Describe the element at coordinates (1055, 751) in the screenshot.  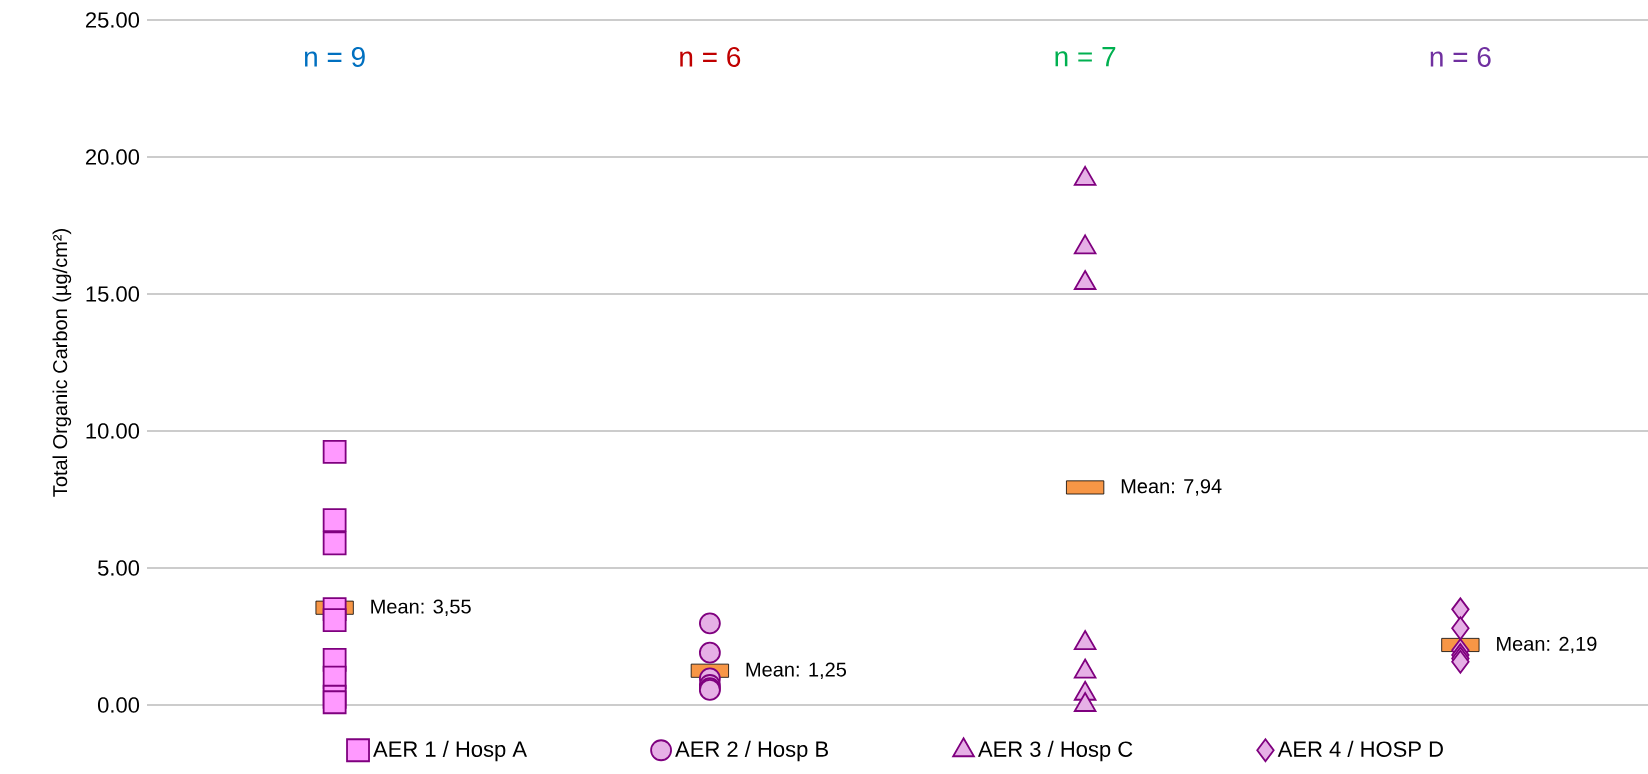
I see `legend-label: AER 3 / Hosp C` at that location.